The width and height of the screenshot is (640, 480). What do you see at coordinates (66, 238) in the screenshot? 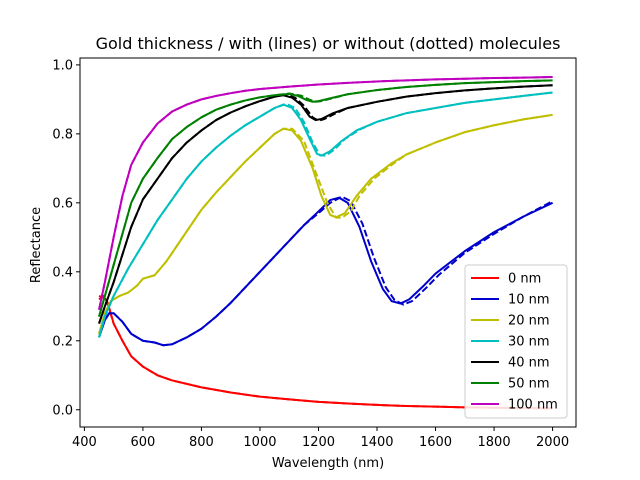
I see `y-axis: 0.0 0.2 0.4 0.6 0.8 1.0` at bounding box center [66, 238].